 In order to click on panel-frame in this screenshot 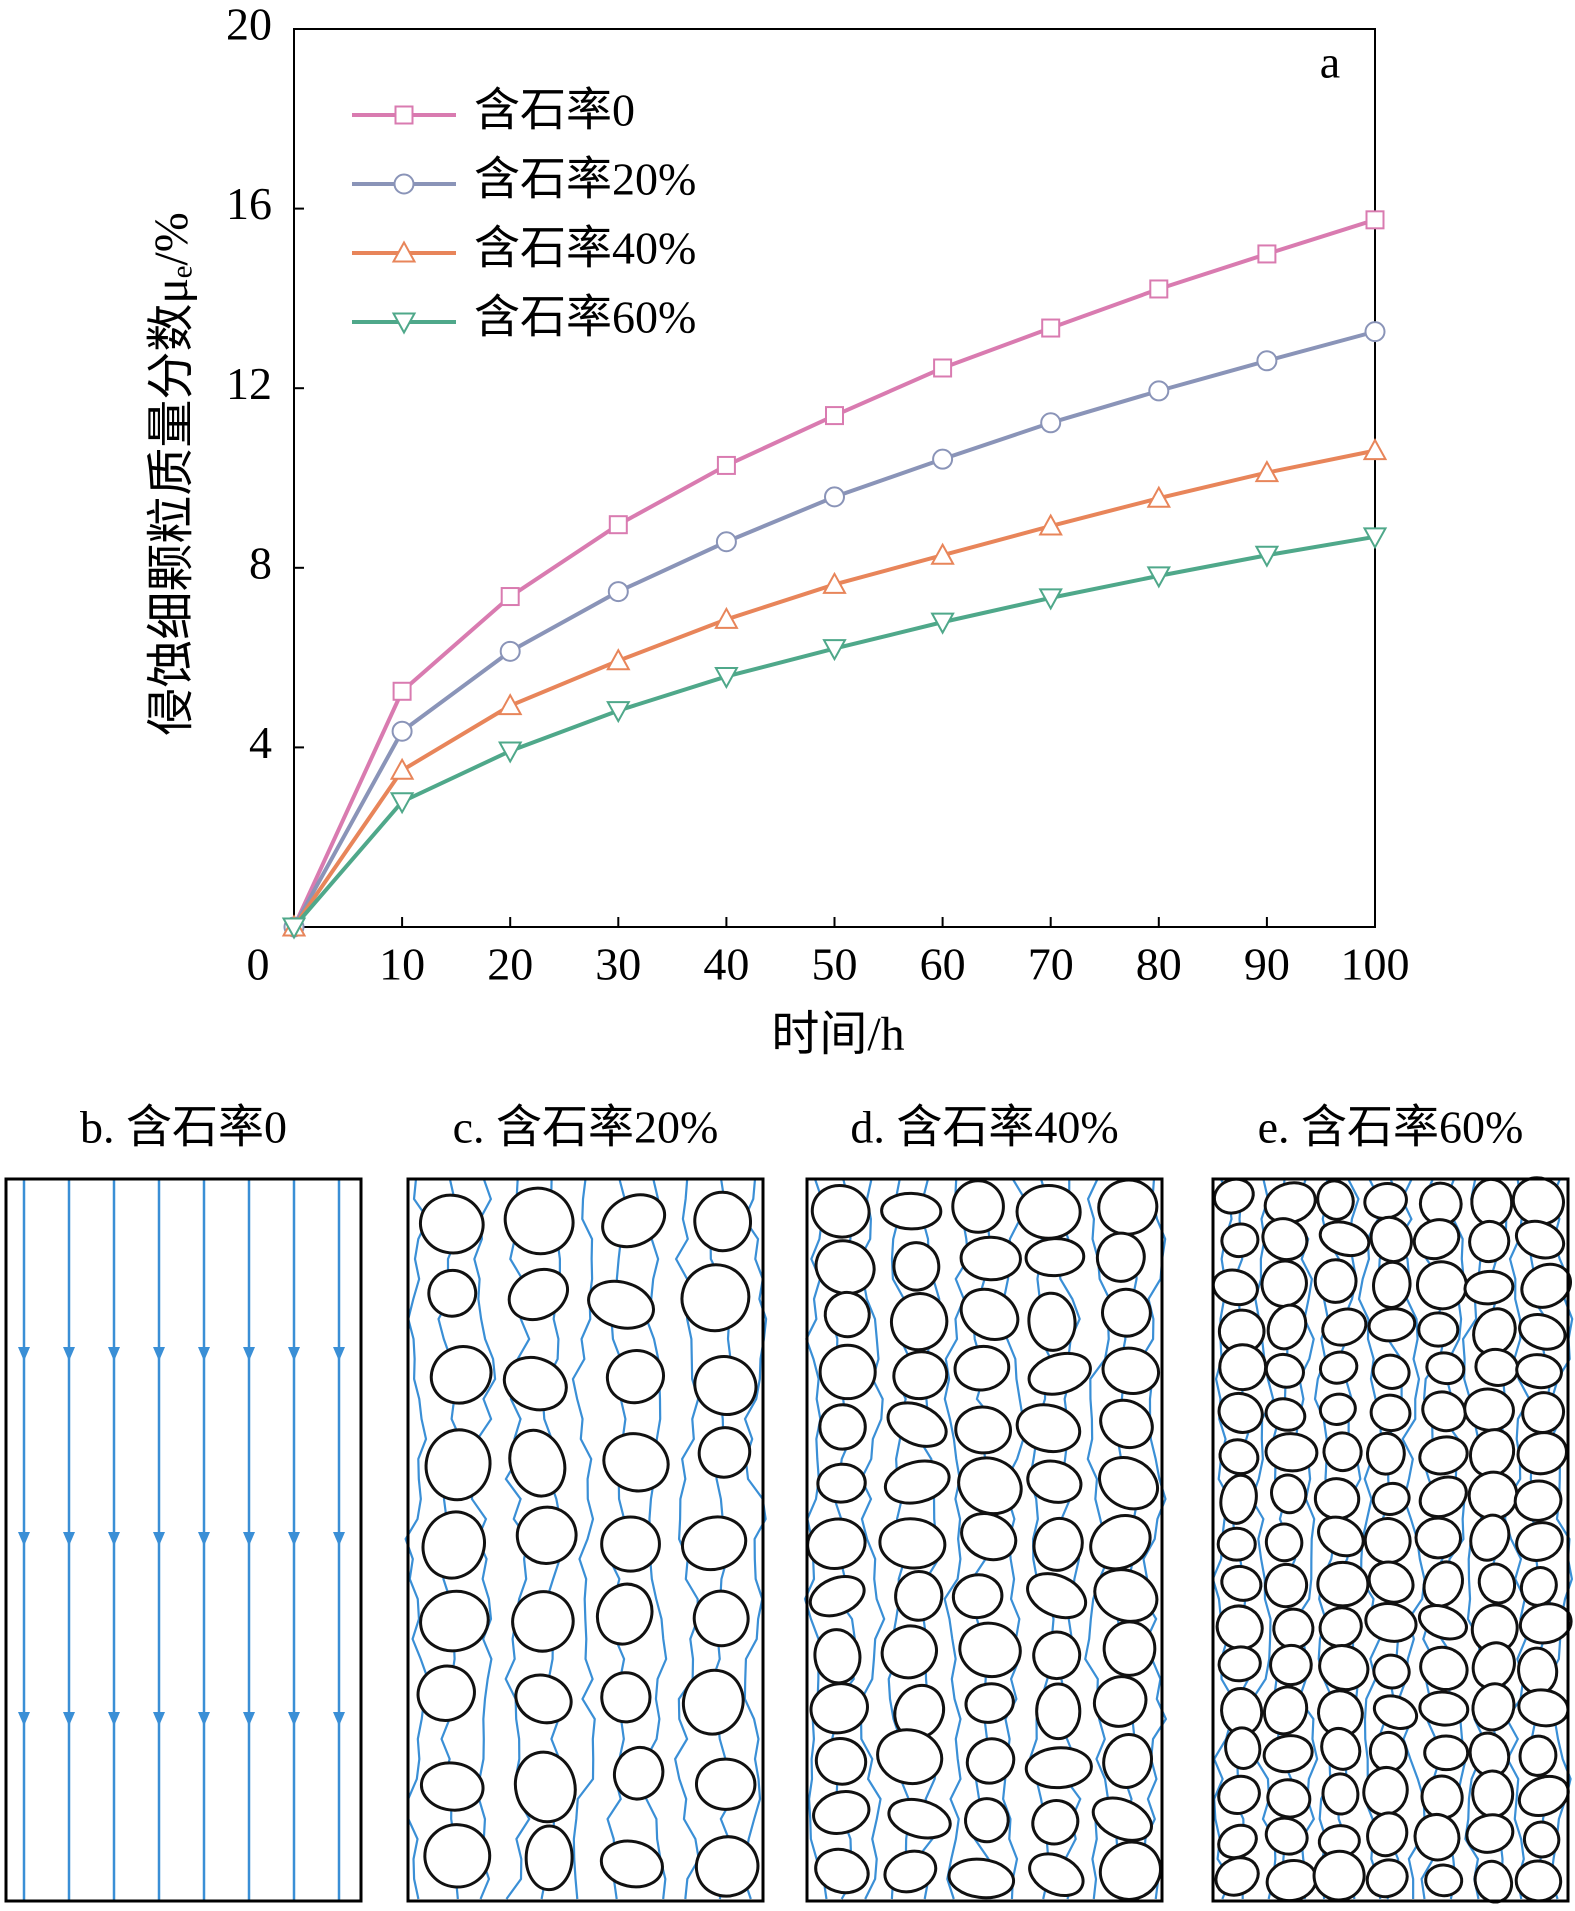, I will do `click(984, 1540)`.